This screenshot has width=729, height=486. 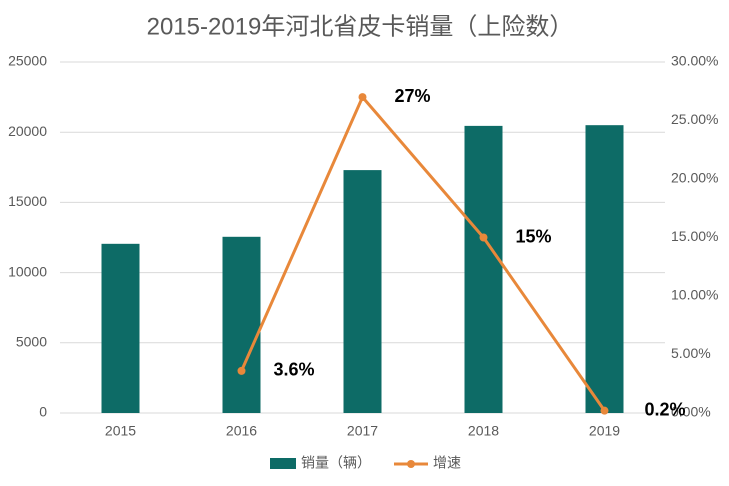 I want to click on chart-title: 2015-2019年河北省皮卡销量（上险数）, so click(x=360, y=26).